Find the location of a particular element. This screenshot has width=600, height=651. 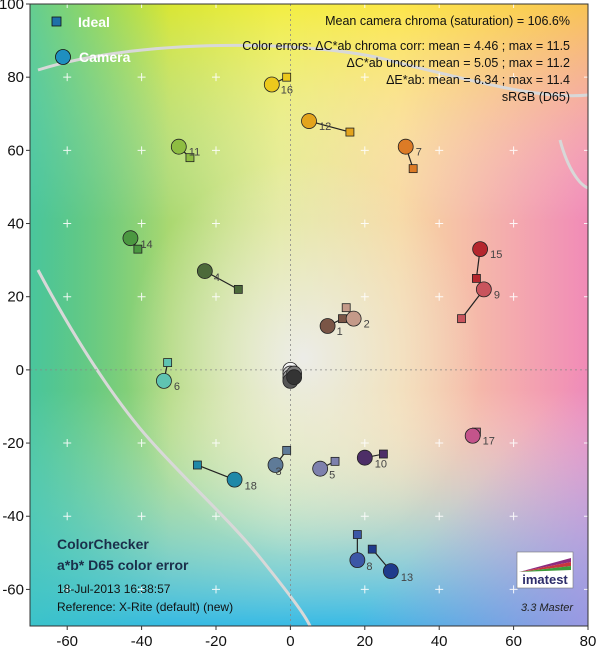

x-tick-label: -60 is located at coordinates (67, 641).